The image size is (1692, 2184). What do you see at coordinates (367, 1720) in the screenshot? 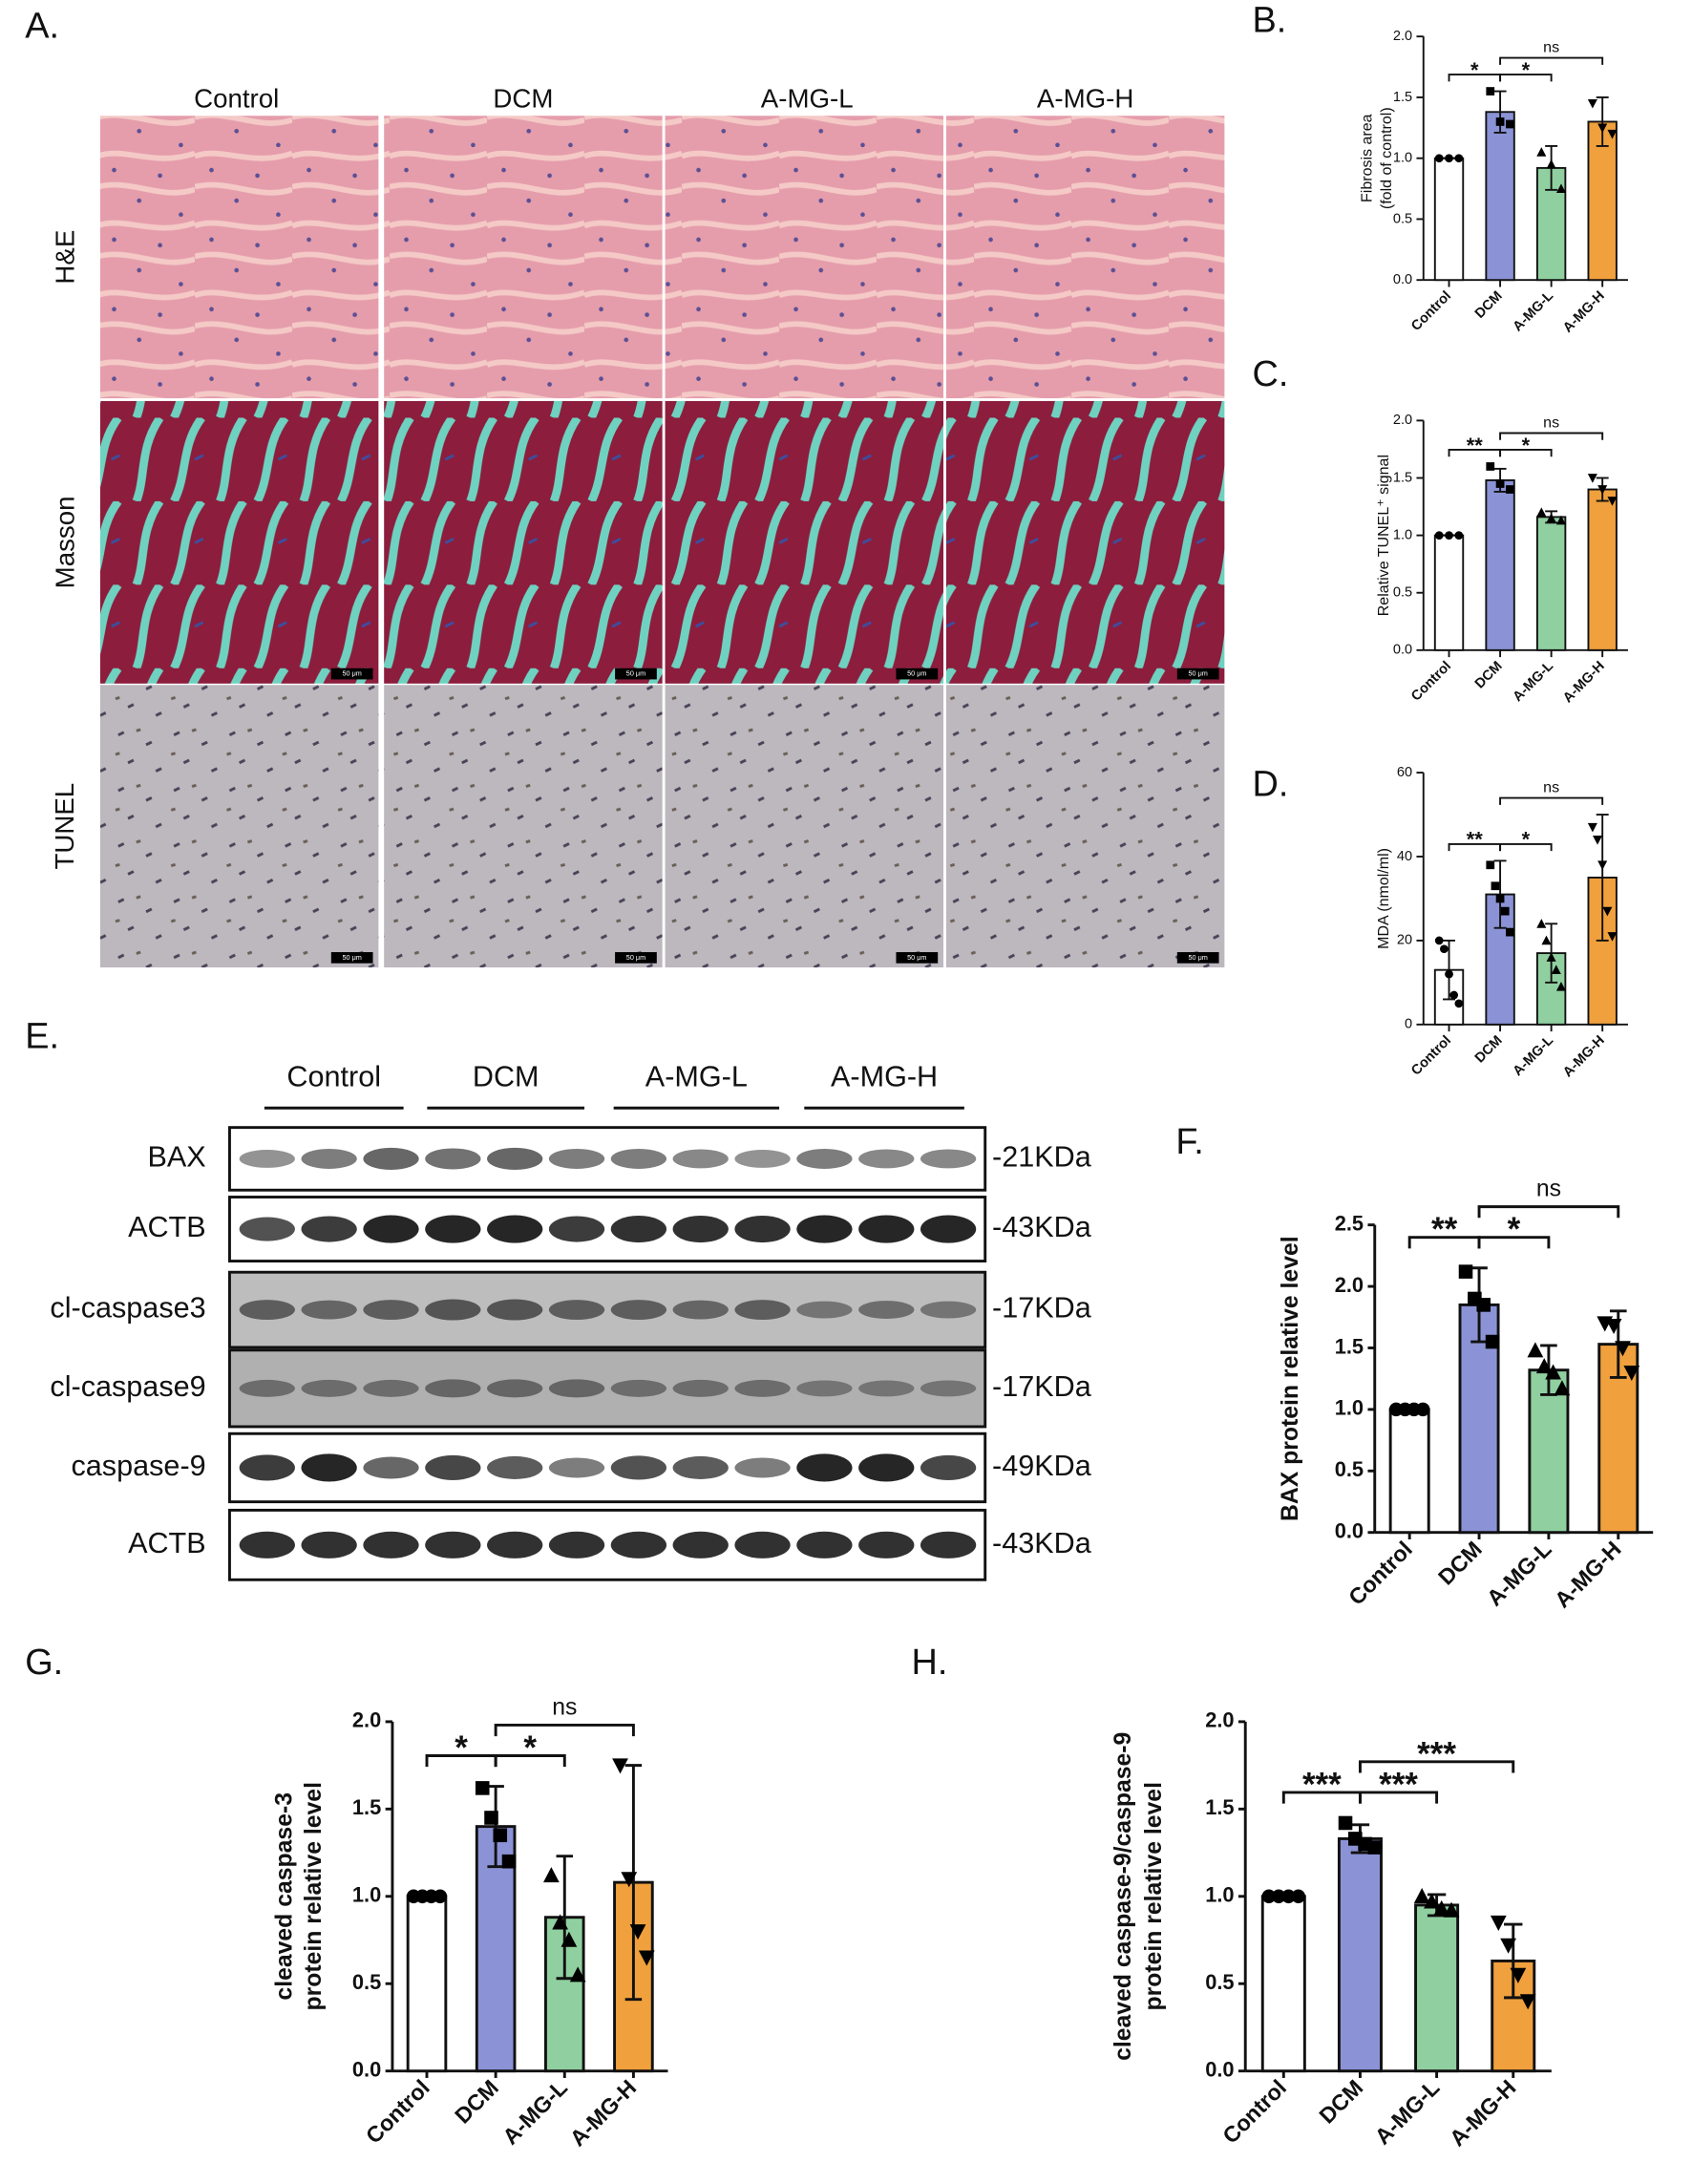
I see `y-tick-label: 2.0` at bounding box center [367, 1720].